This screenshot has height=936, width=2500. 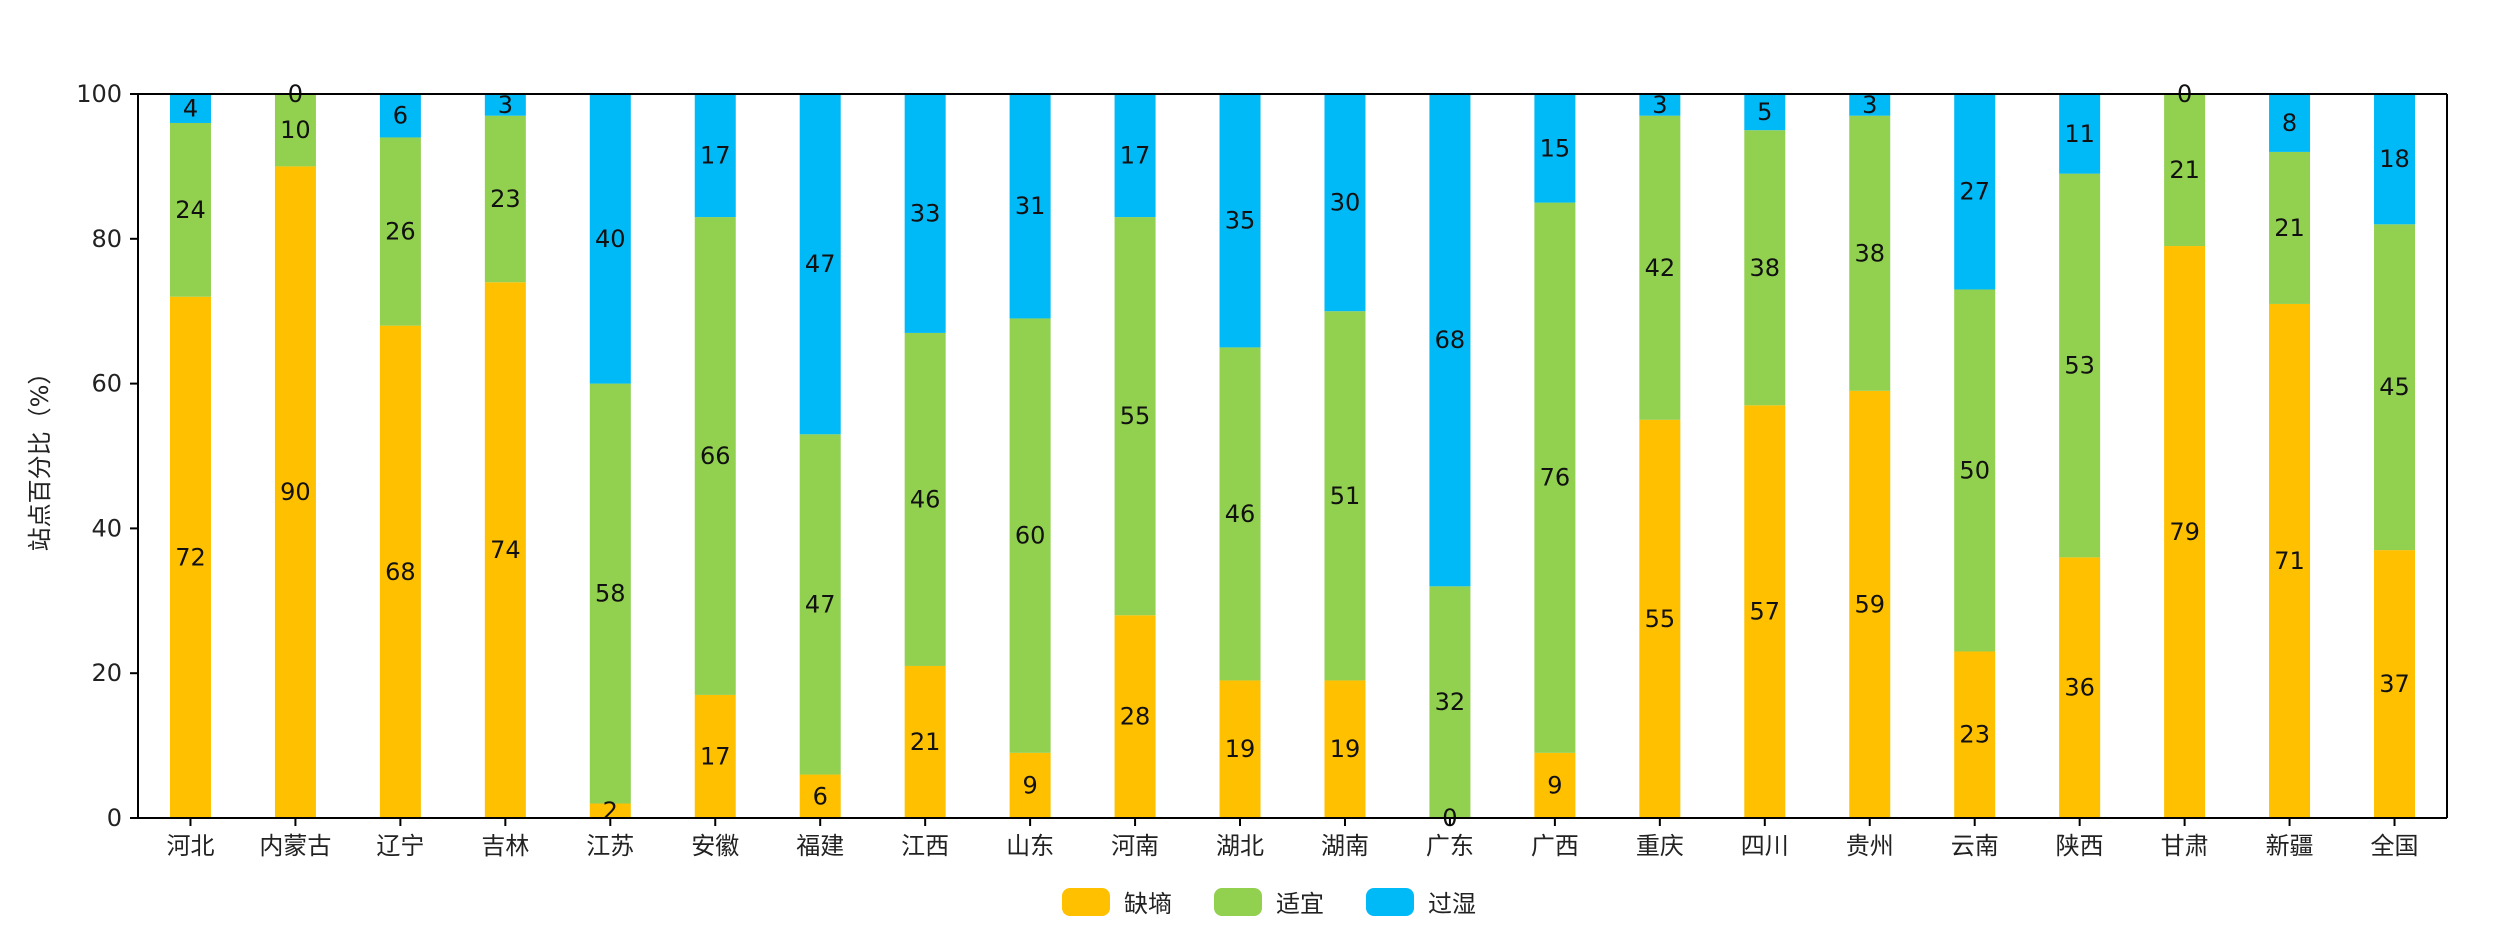 I want to click on data-label: 45, so click(x=2394, y=387).